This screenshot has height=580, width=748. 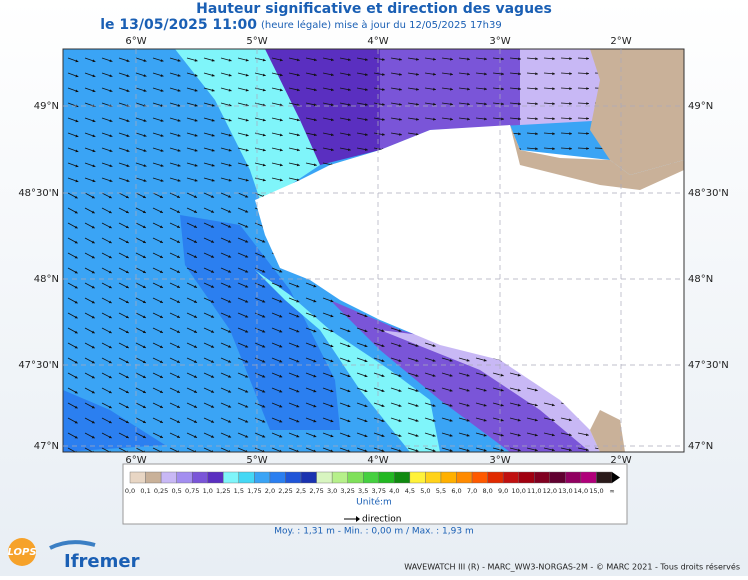 I want to click on direction-label: direction, so click(x=381, y=520).